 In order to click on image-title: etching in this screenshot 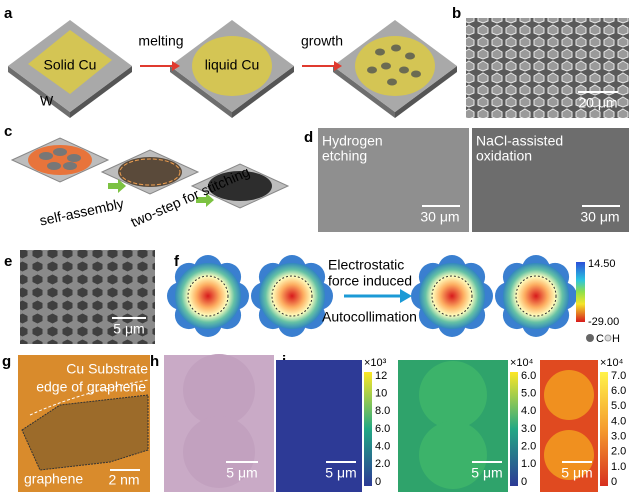, I will do `click(344, 156)`.